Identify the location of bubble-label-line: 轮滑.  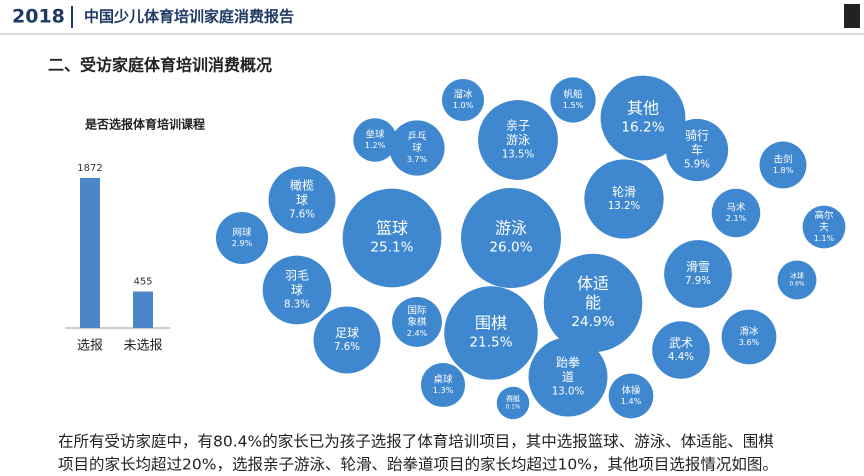
(624, 191).